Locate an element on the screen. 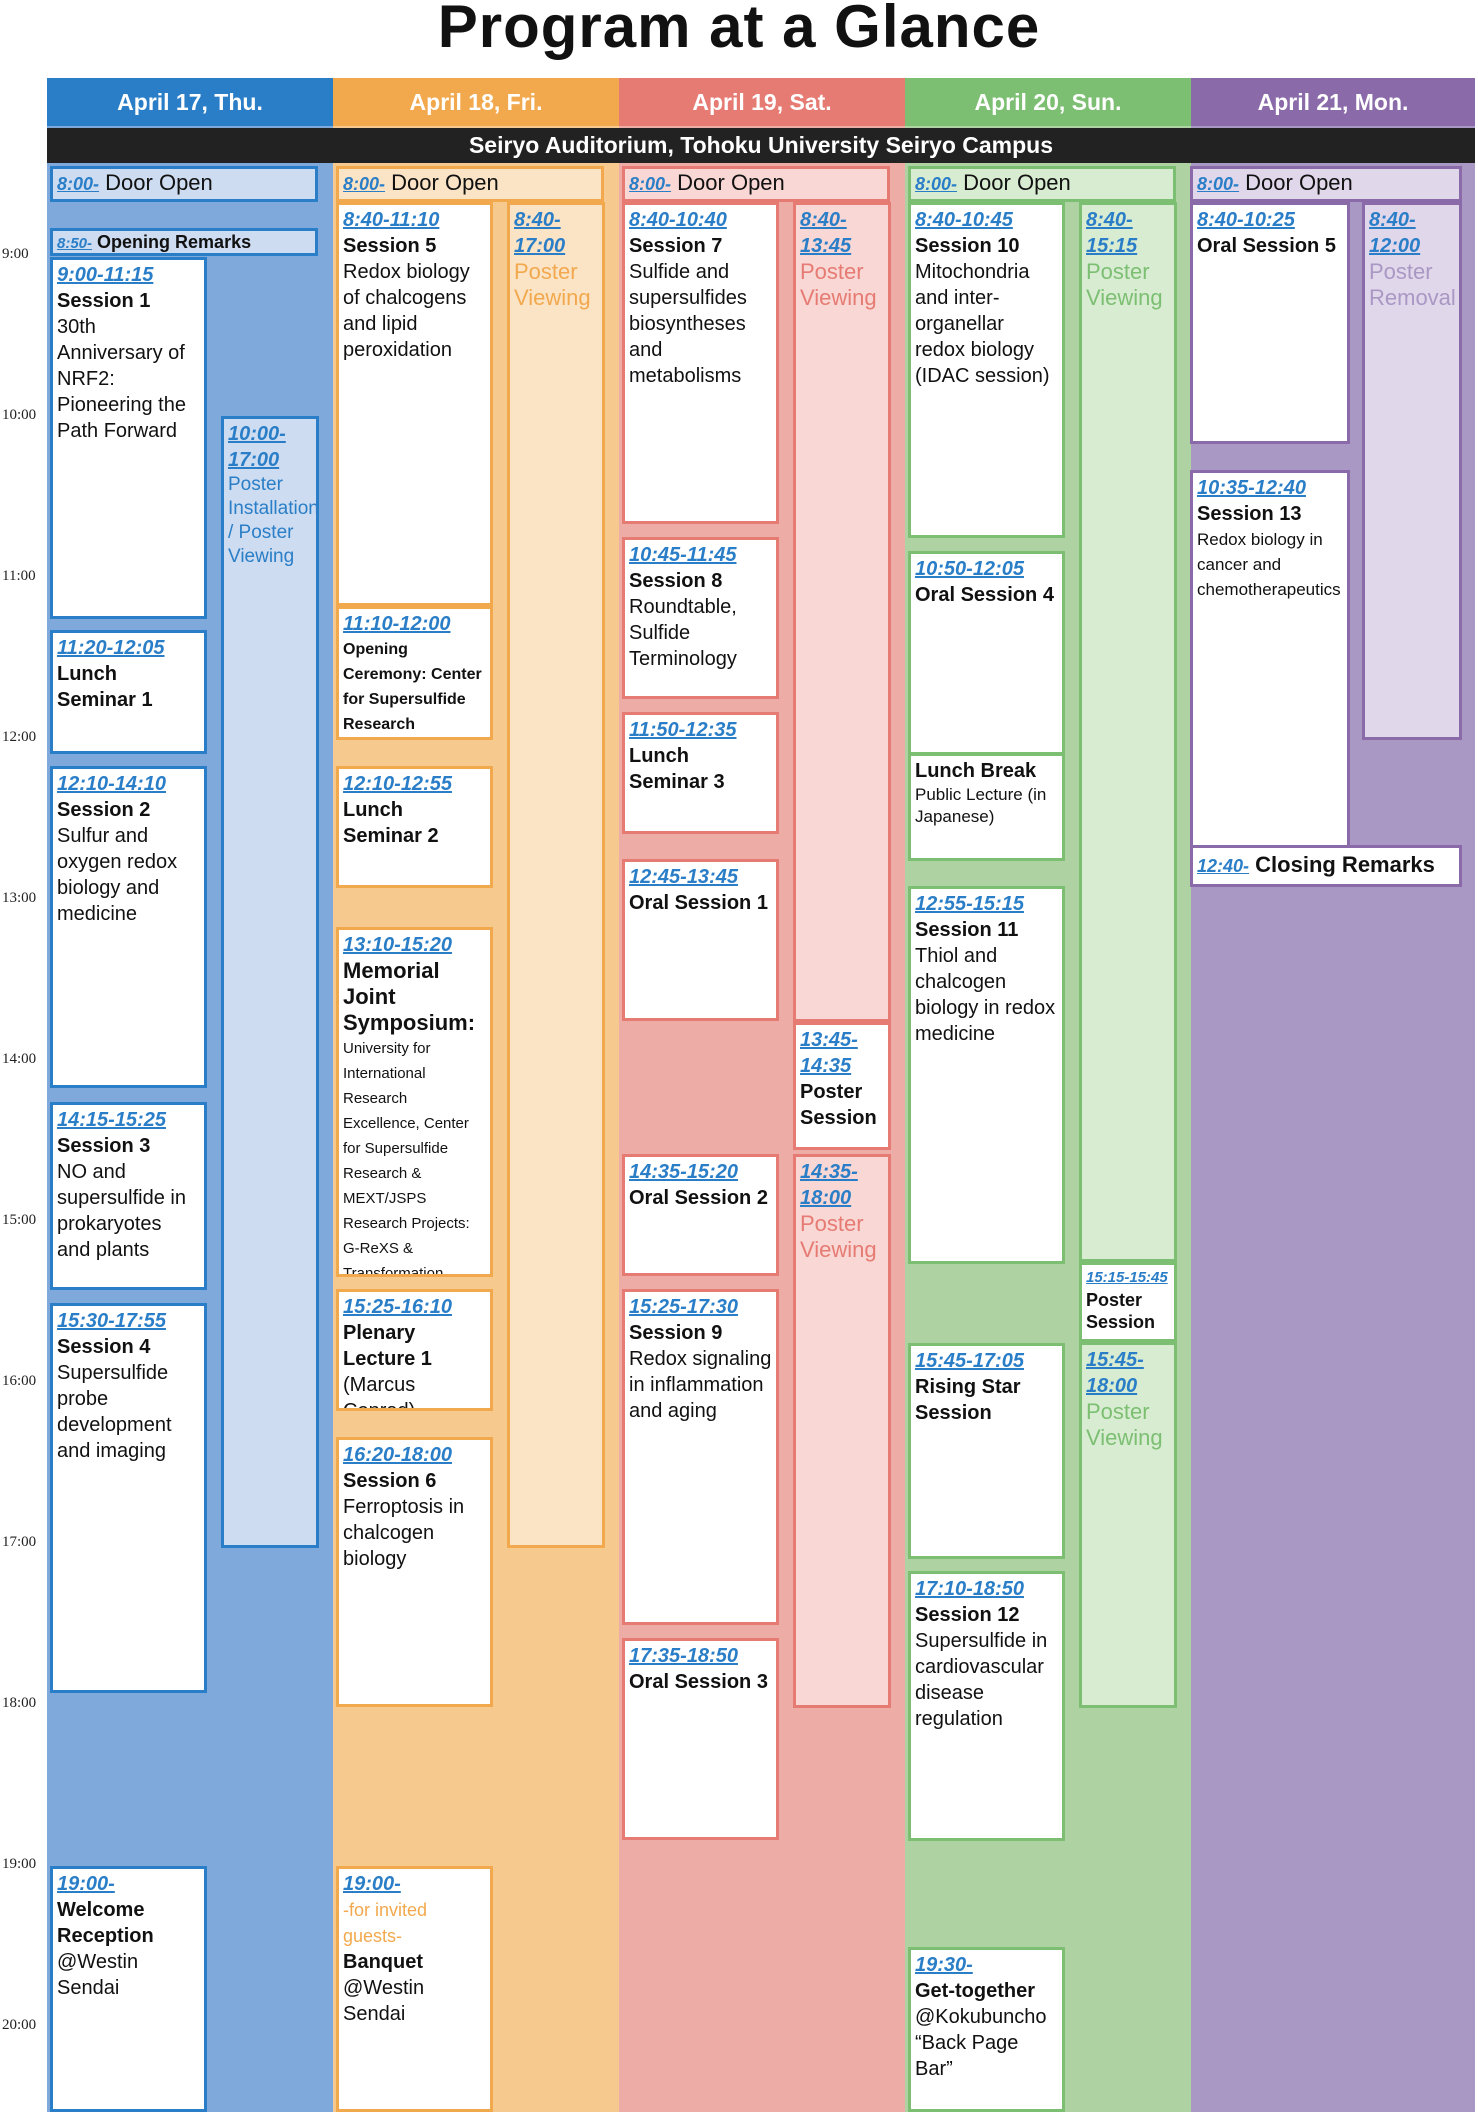  event-name: Lunch Break is located at coordinates (976, 771).